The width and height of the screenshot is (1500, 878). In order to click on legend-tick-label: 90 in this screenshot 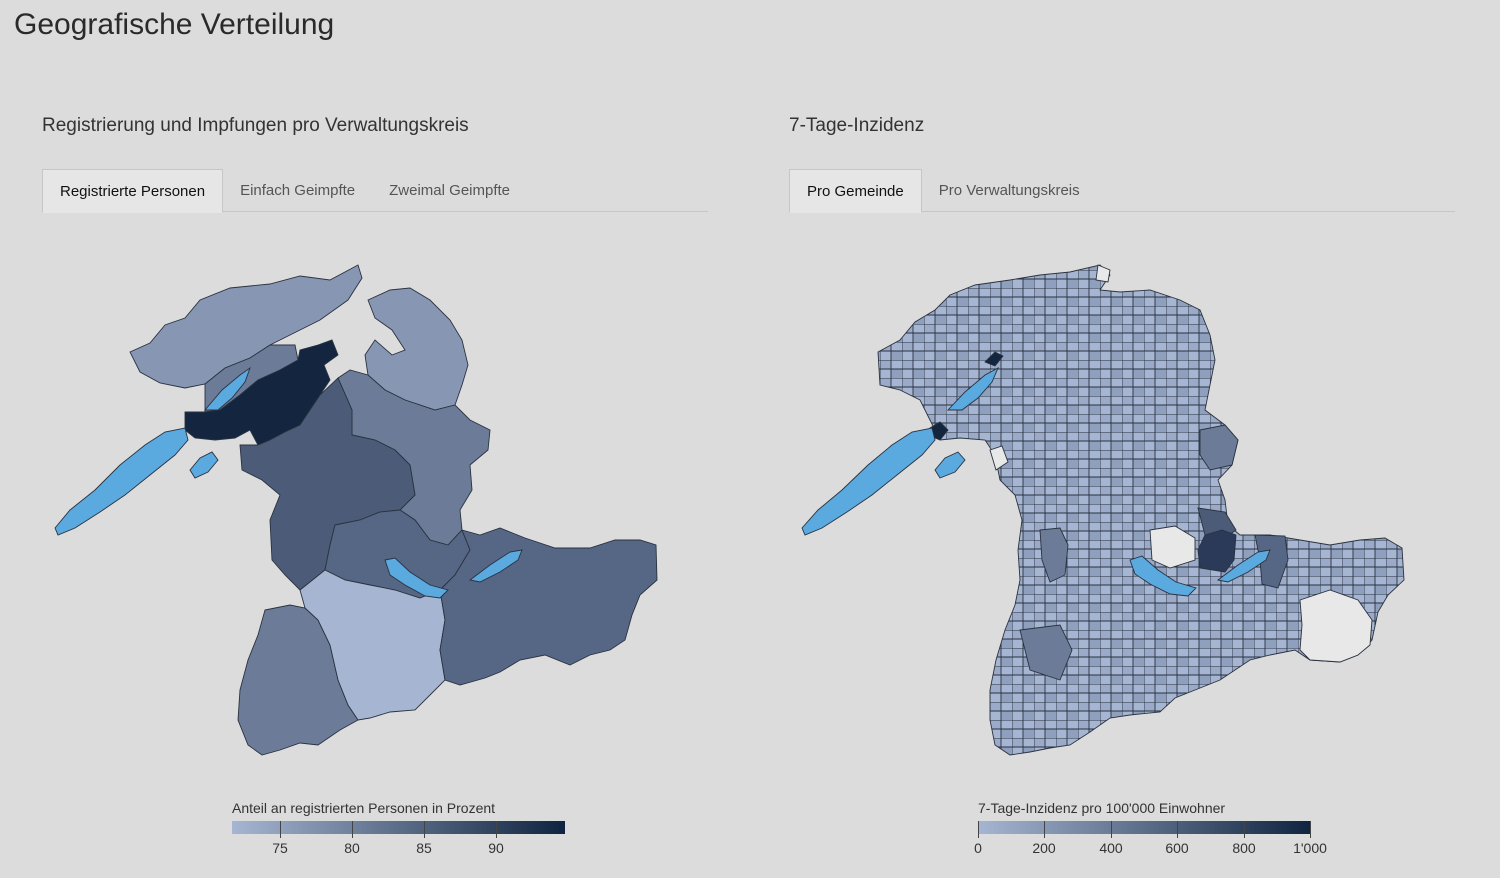, I will do `click(496, 848)`.